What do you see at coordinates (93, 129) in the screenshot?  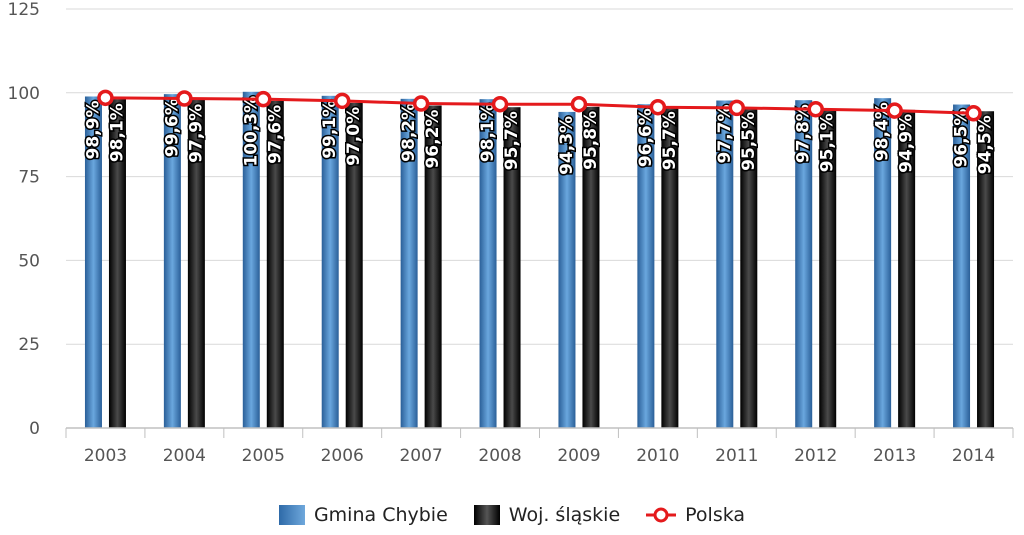 I see `data-label-gmina-chybie: 98,9%` at bounding box center [93, 129].